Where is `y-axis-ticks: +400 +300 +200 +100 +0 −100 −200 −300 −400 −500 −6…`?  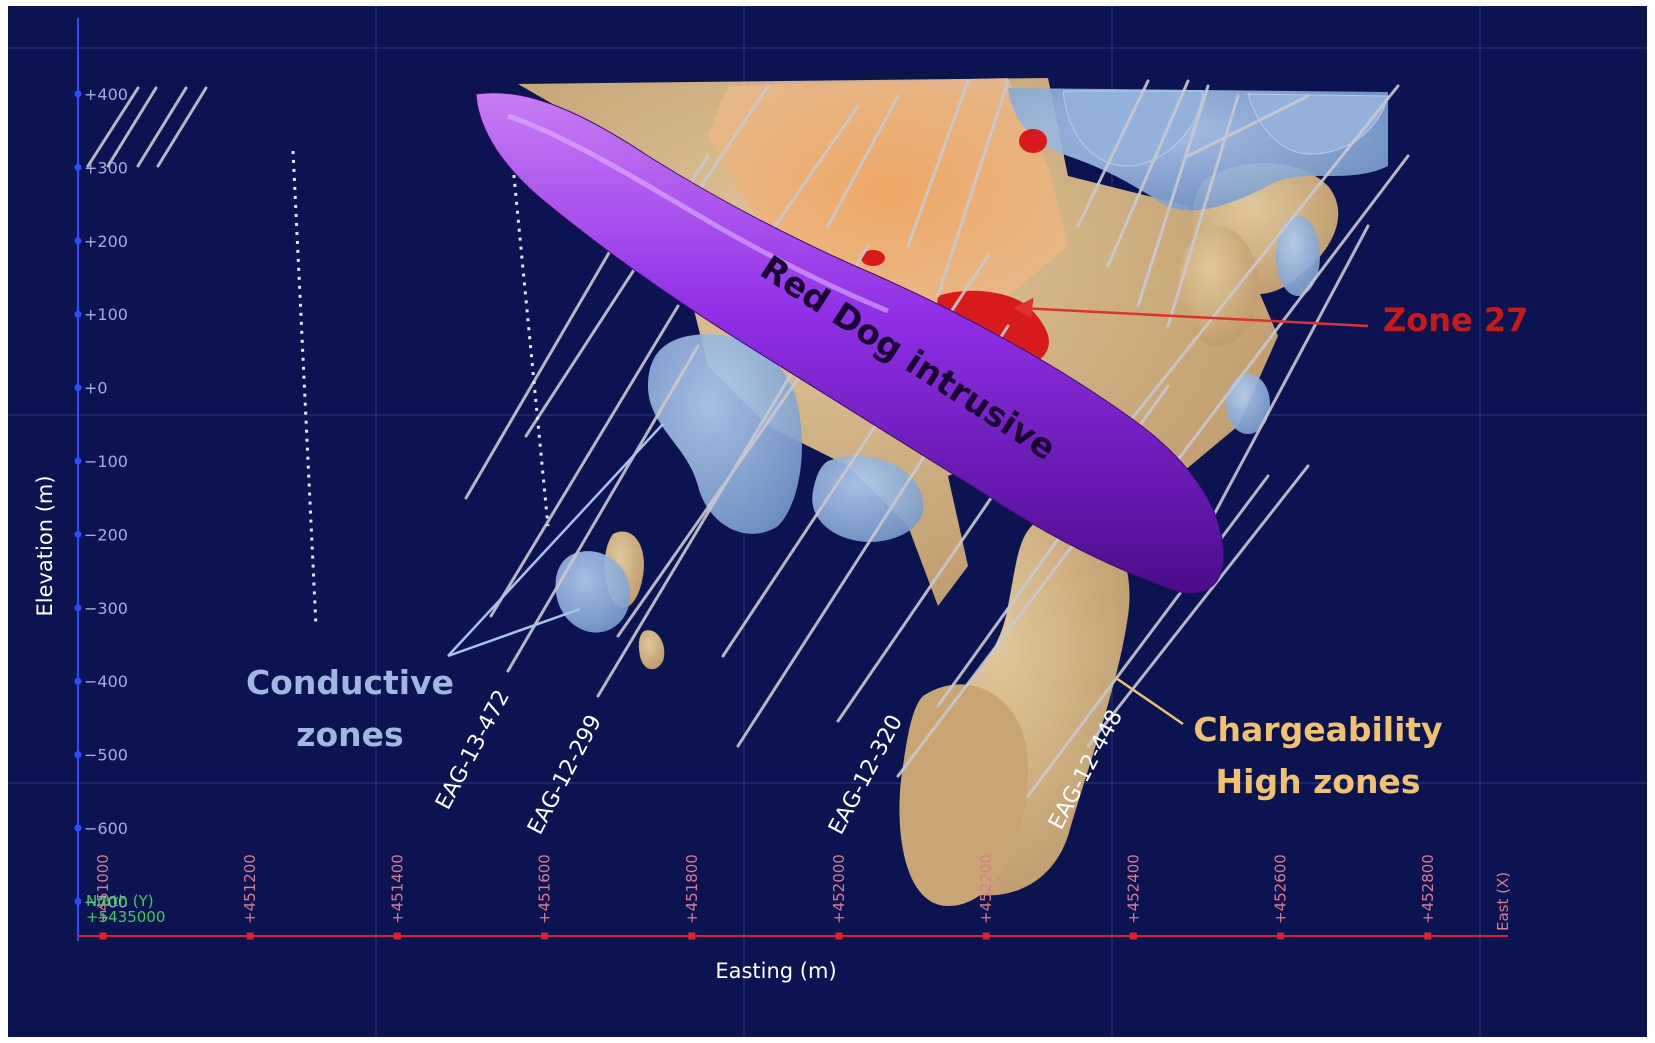 y-axis-ticks: +400 +300 +200 +100 +0 −100 −200 −300 −400 −500 −6… is located at coordinates (101, 498).